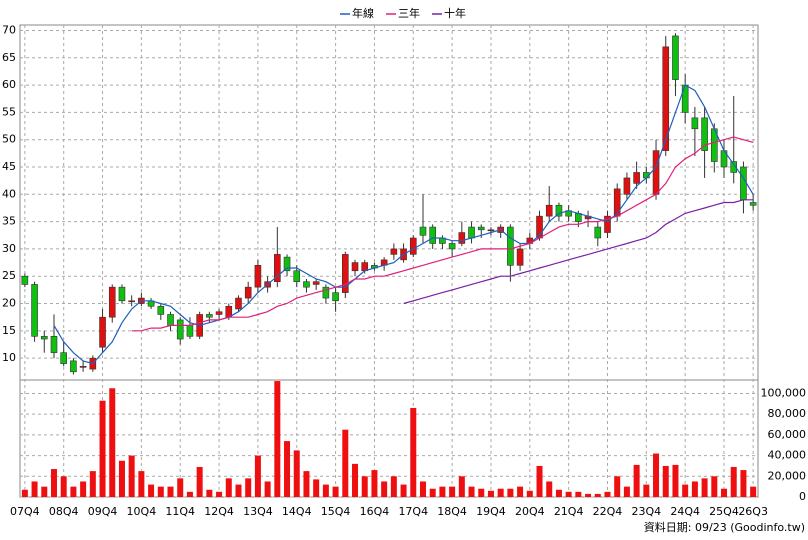 The width and height of the screenshot is (808, 540). I want to click on y-tick-label: 70, so click(9, 29).